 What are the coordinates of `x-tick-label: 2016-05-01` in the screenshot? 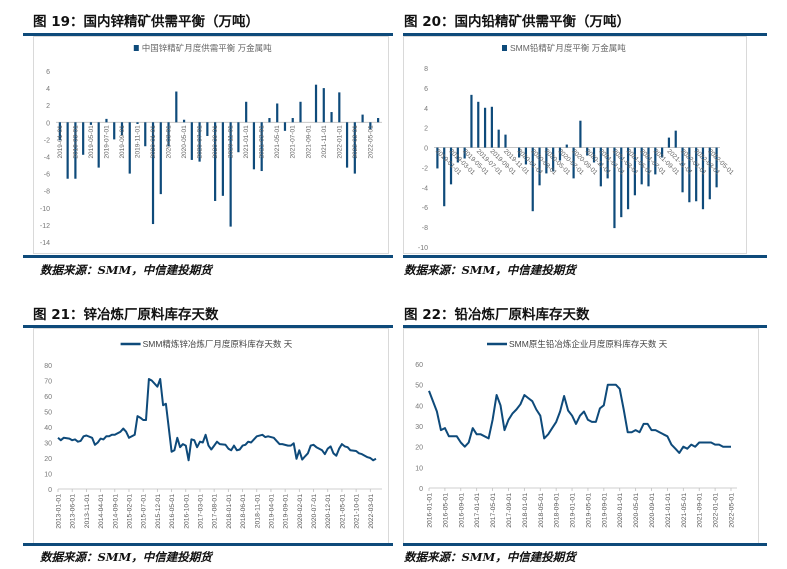 It's located at (172, 511).